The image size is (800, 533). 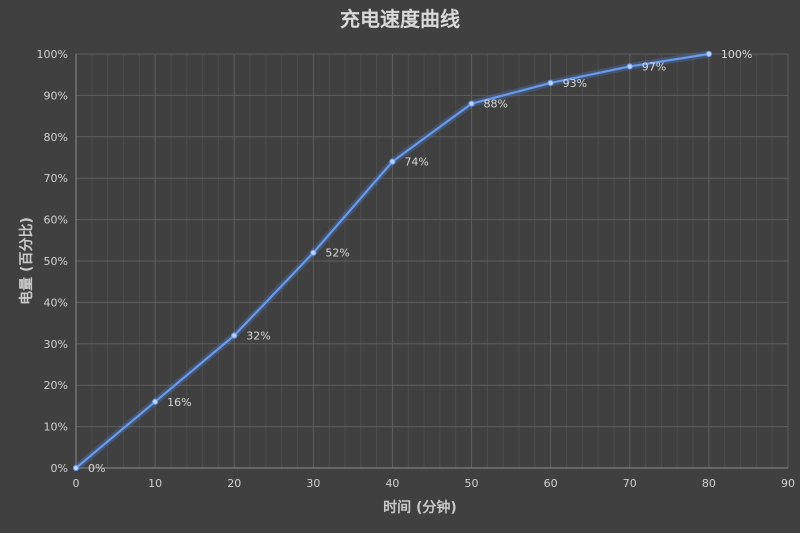 What do you see at coordinates (59, 468) in the screenshot?
I see `y-tick-label: 0%` at bounding box center [59, 468].